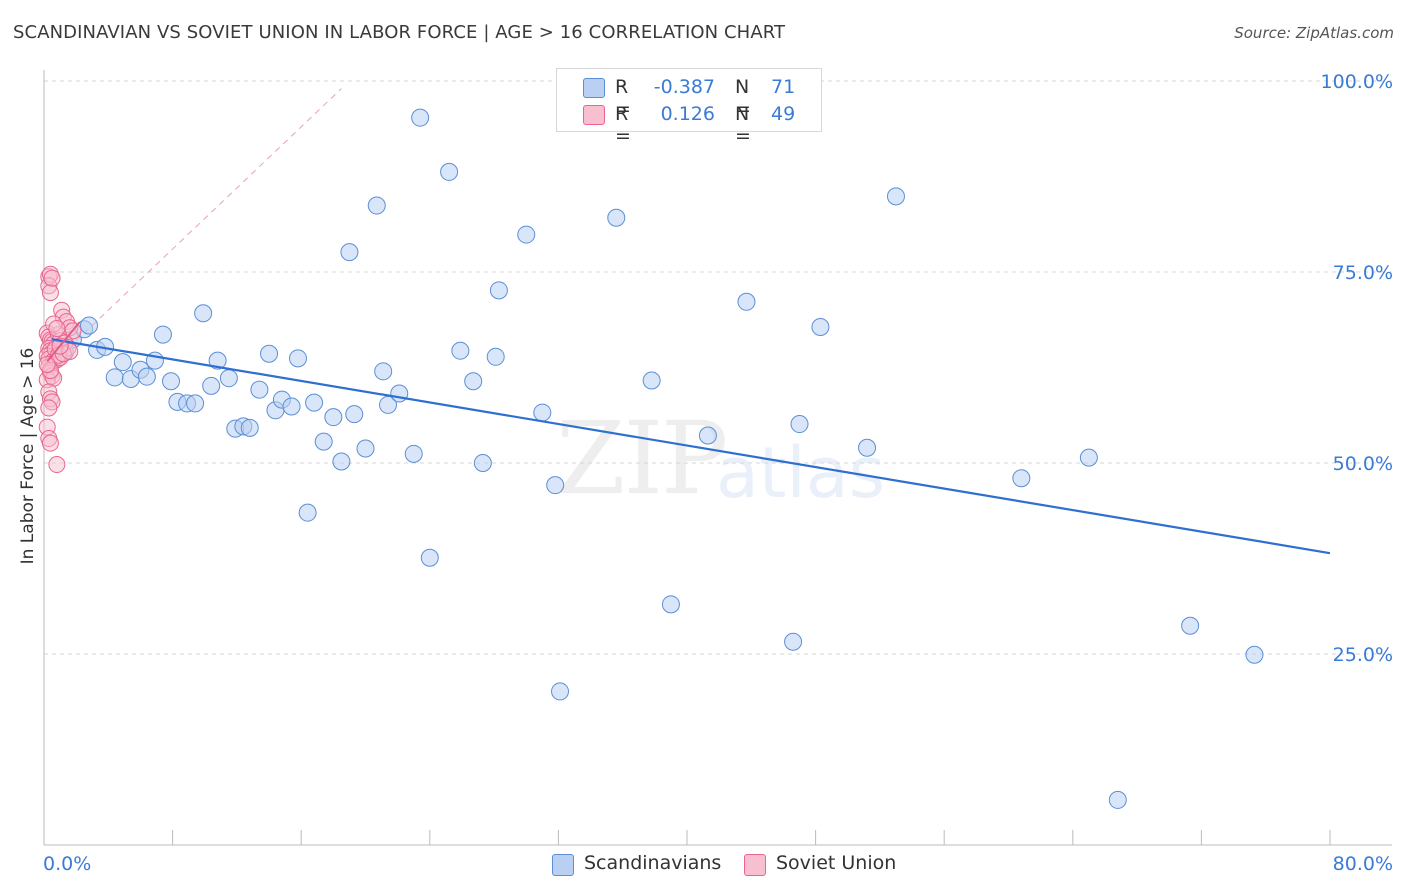 Image resolution: width=1406 pixels, height=892 pixels. Describe the element at coordinates (653, 863) in the screenshot. I see `bottom-legend-label: Scandinavians` at that location.